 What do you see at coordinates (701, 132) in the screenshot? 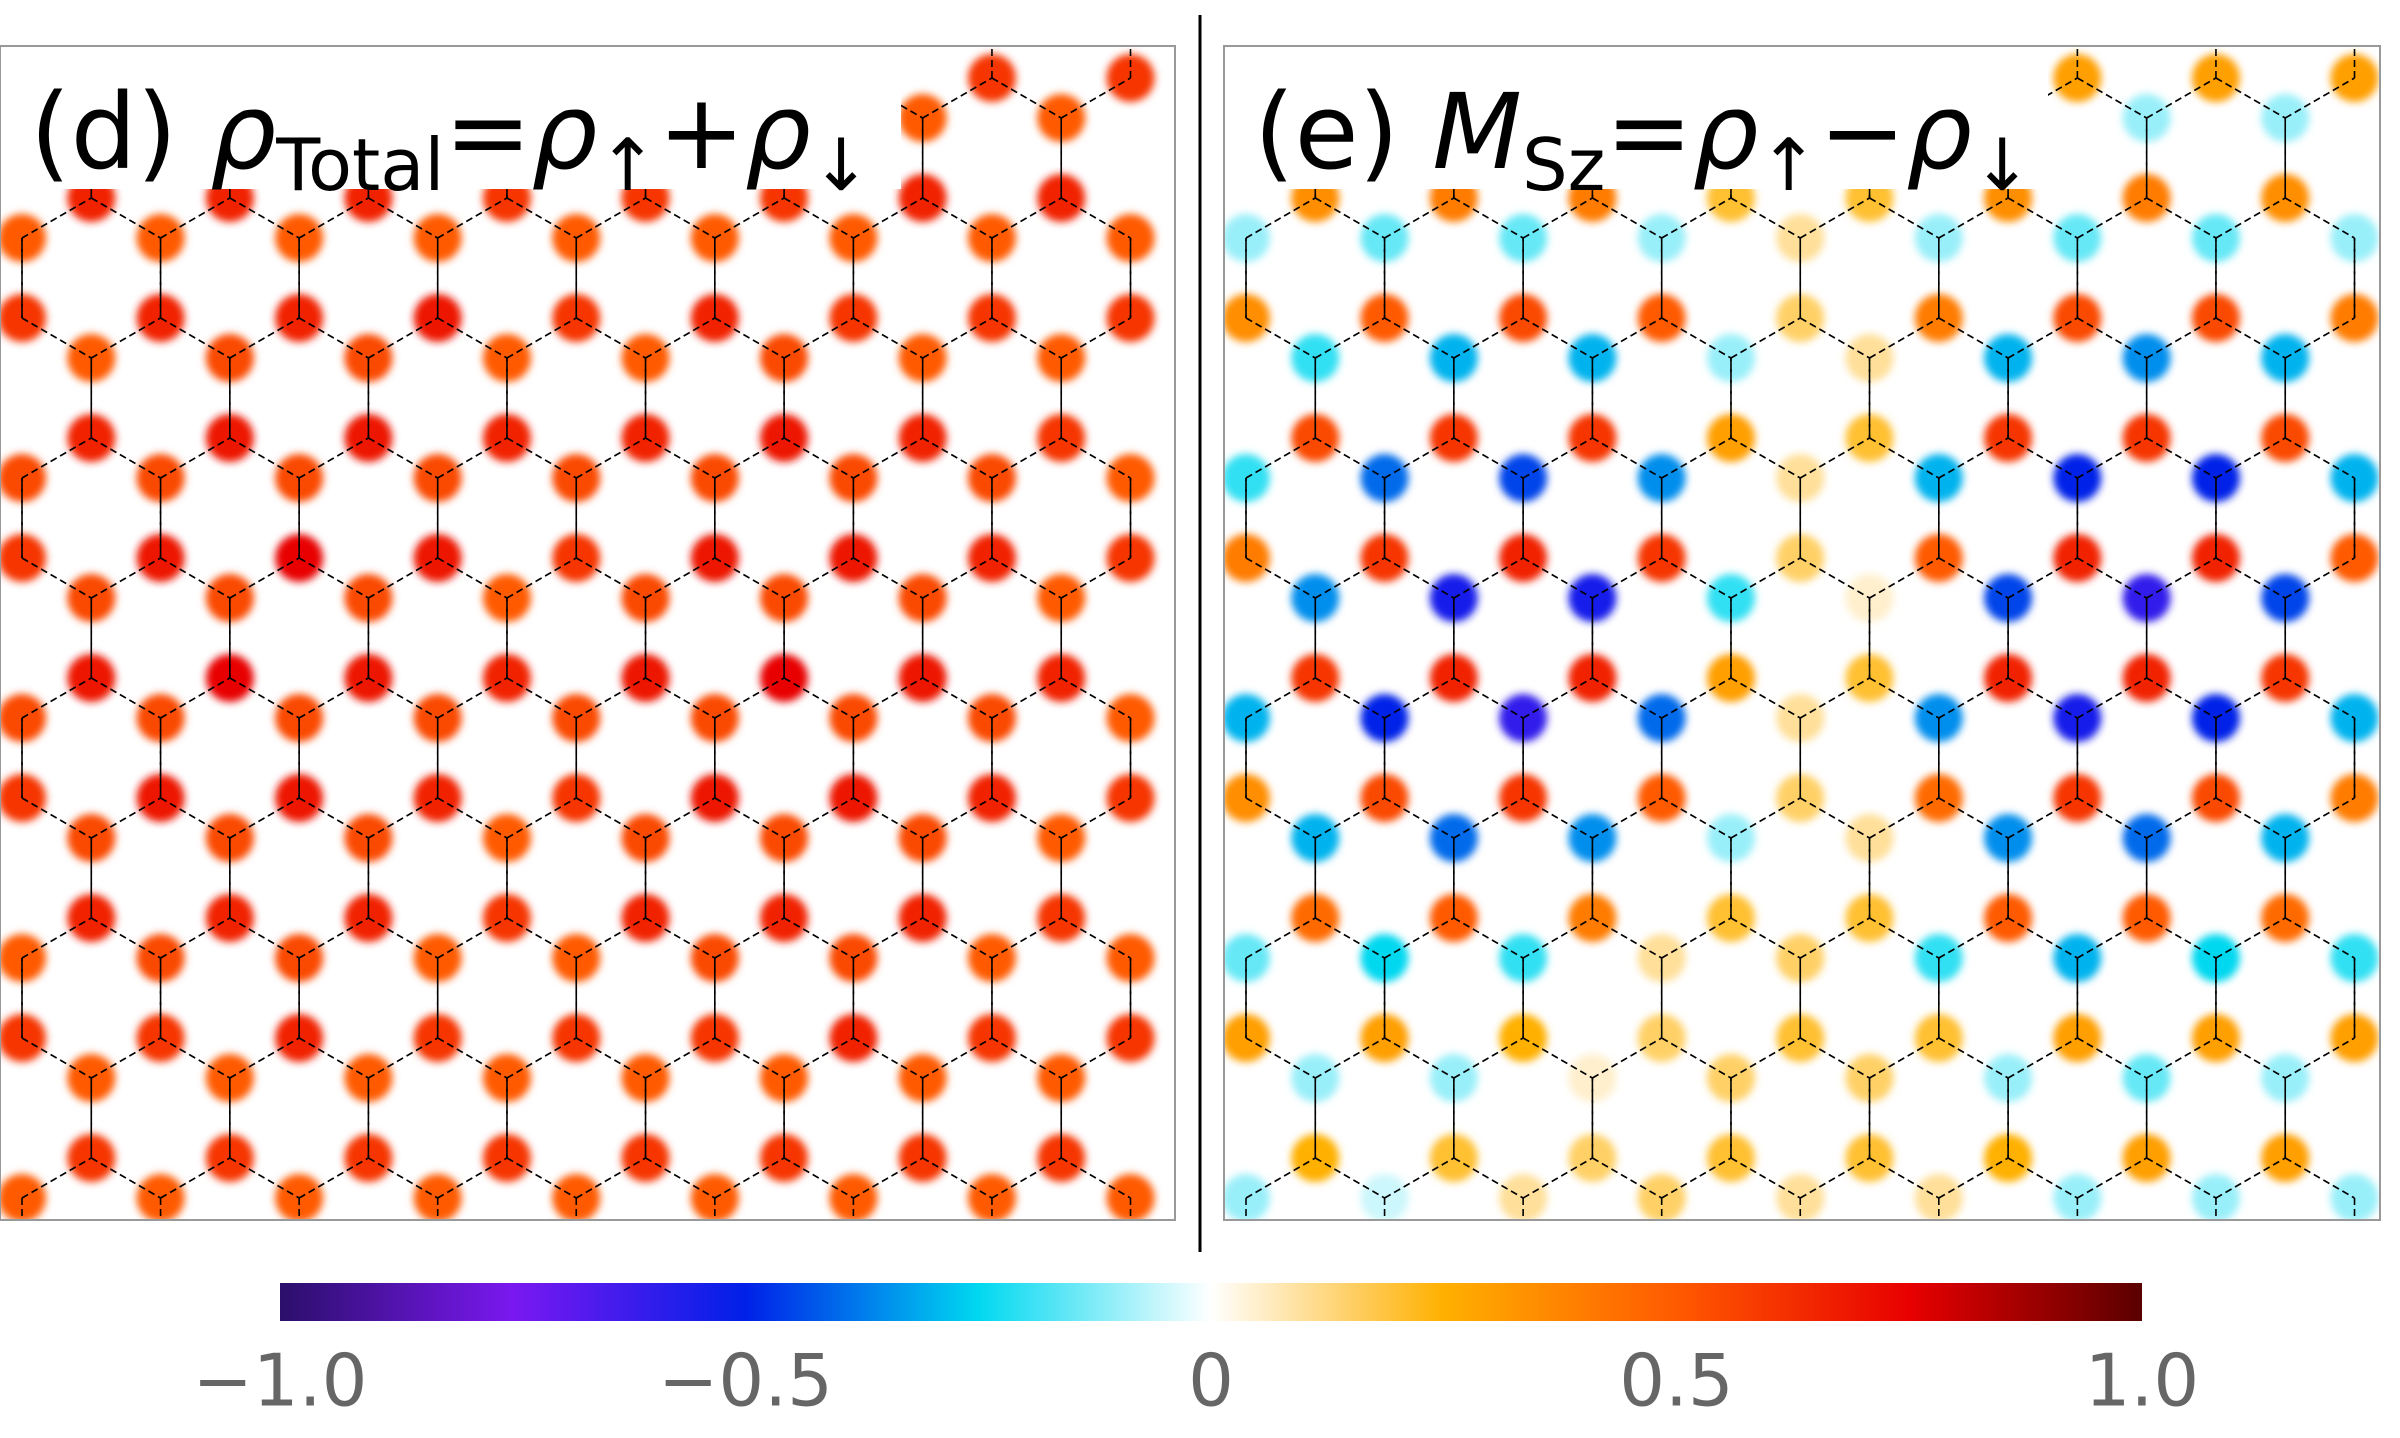
I see `title-part: +` at bounding box center [701, 132].